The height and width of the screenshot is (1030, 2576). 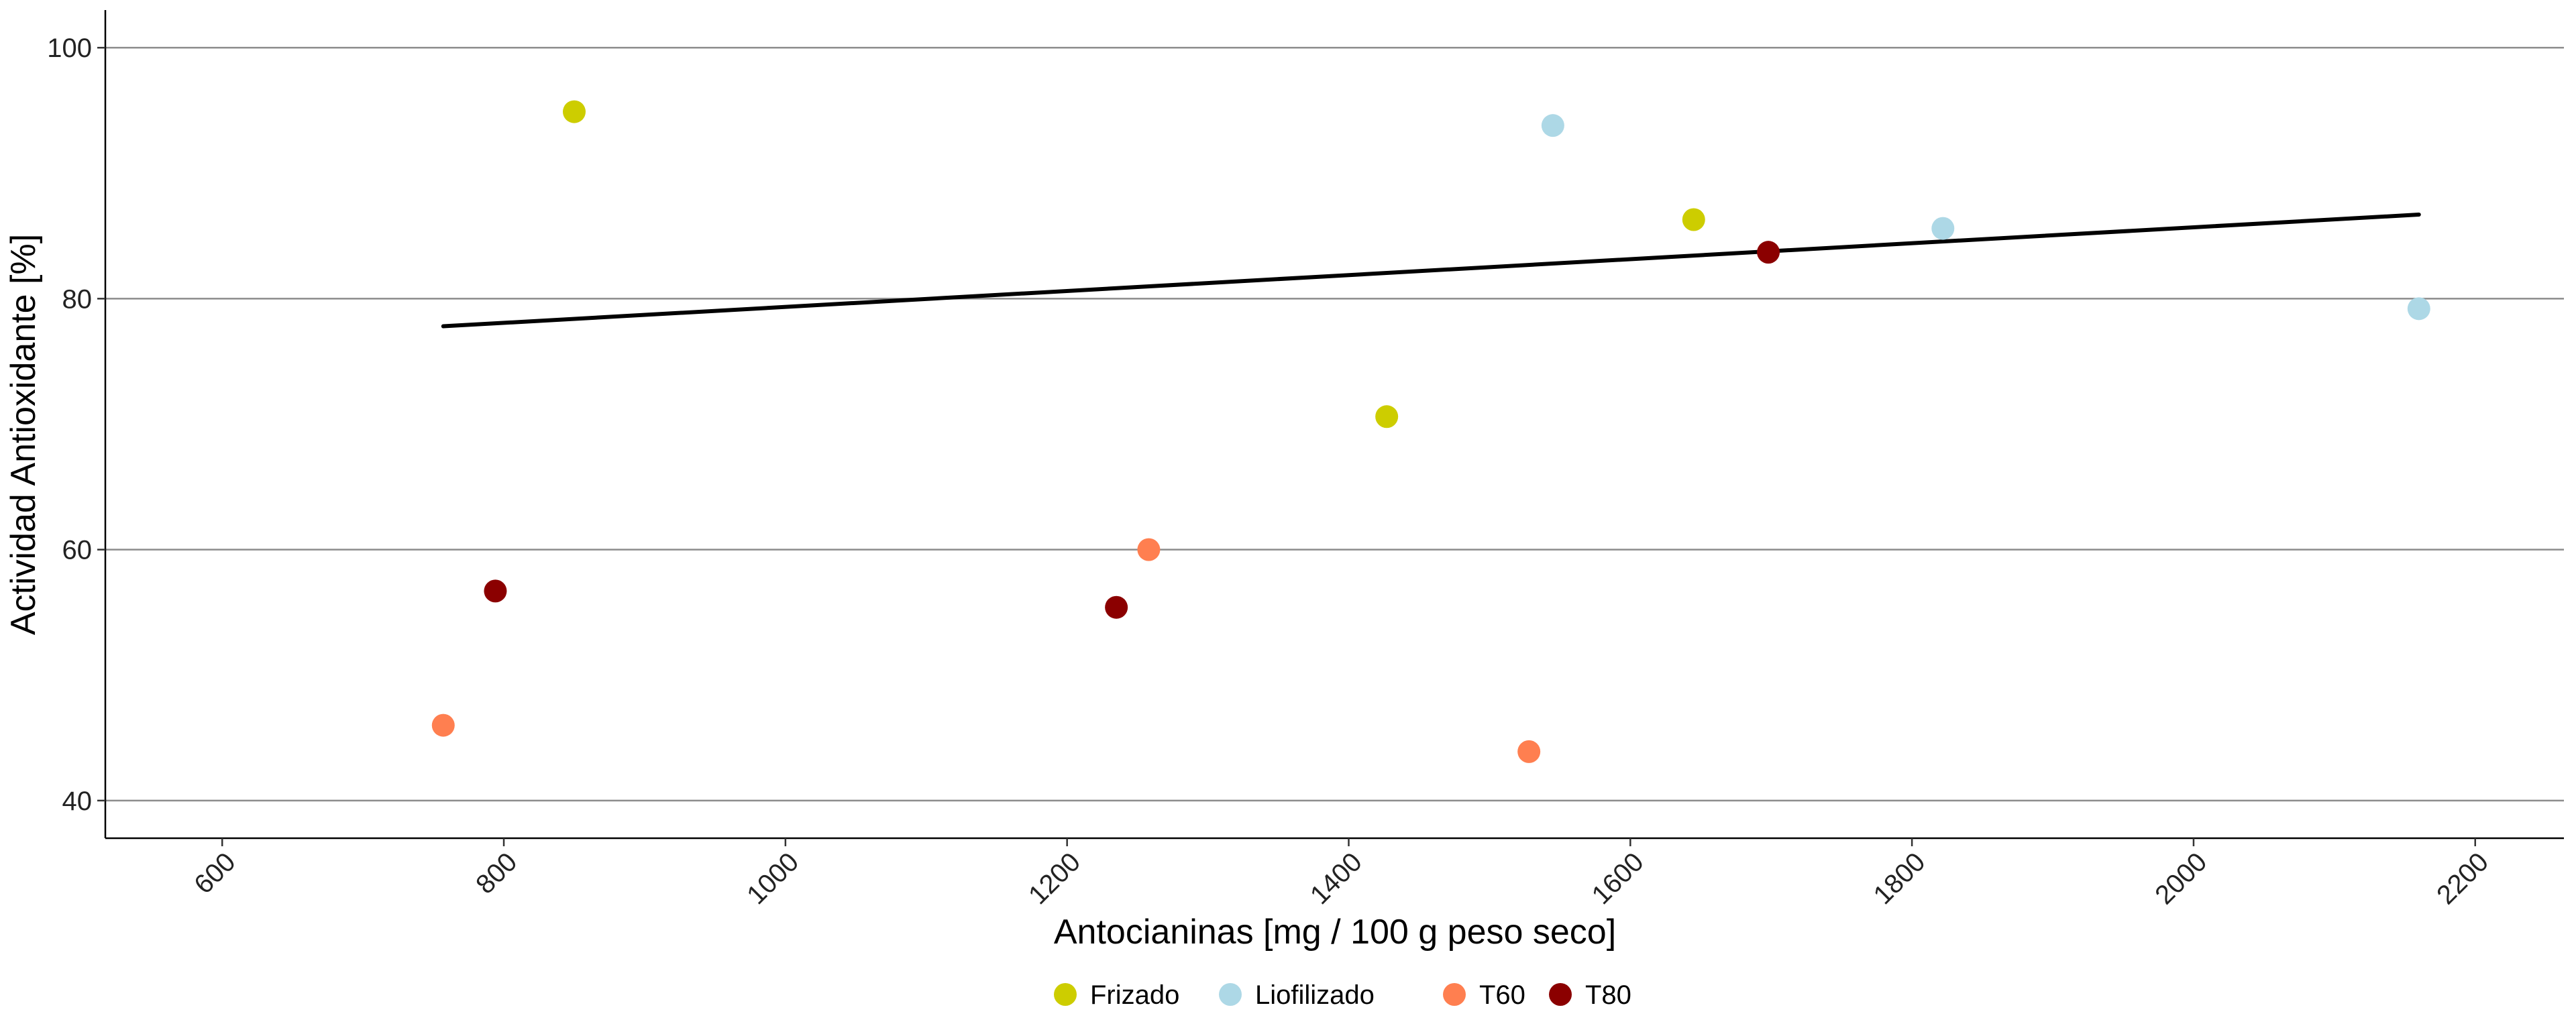 I want to click on x-tick-label-1000: 1000, so click(x=772, y=878).